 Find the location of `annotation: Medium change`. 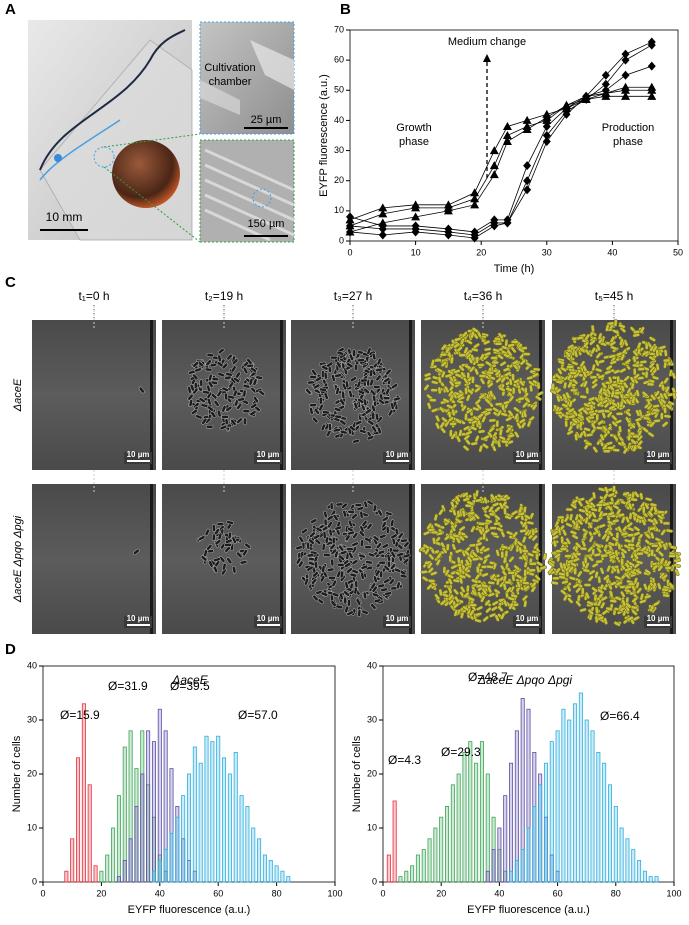

annotation: Medium change is located at coordinates (487, 42).